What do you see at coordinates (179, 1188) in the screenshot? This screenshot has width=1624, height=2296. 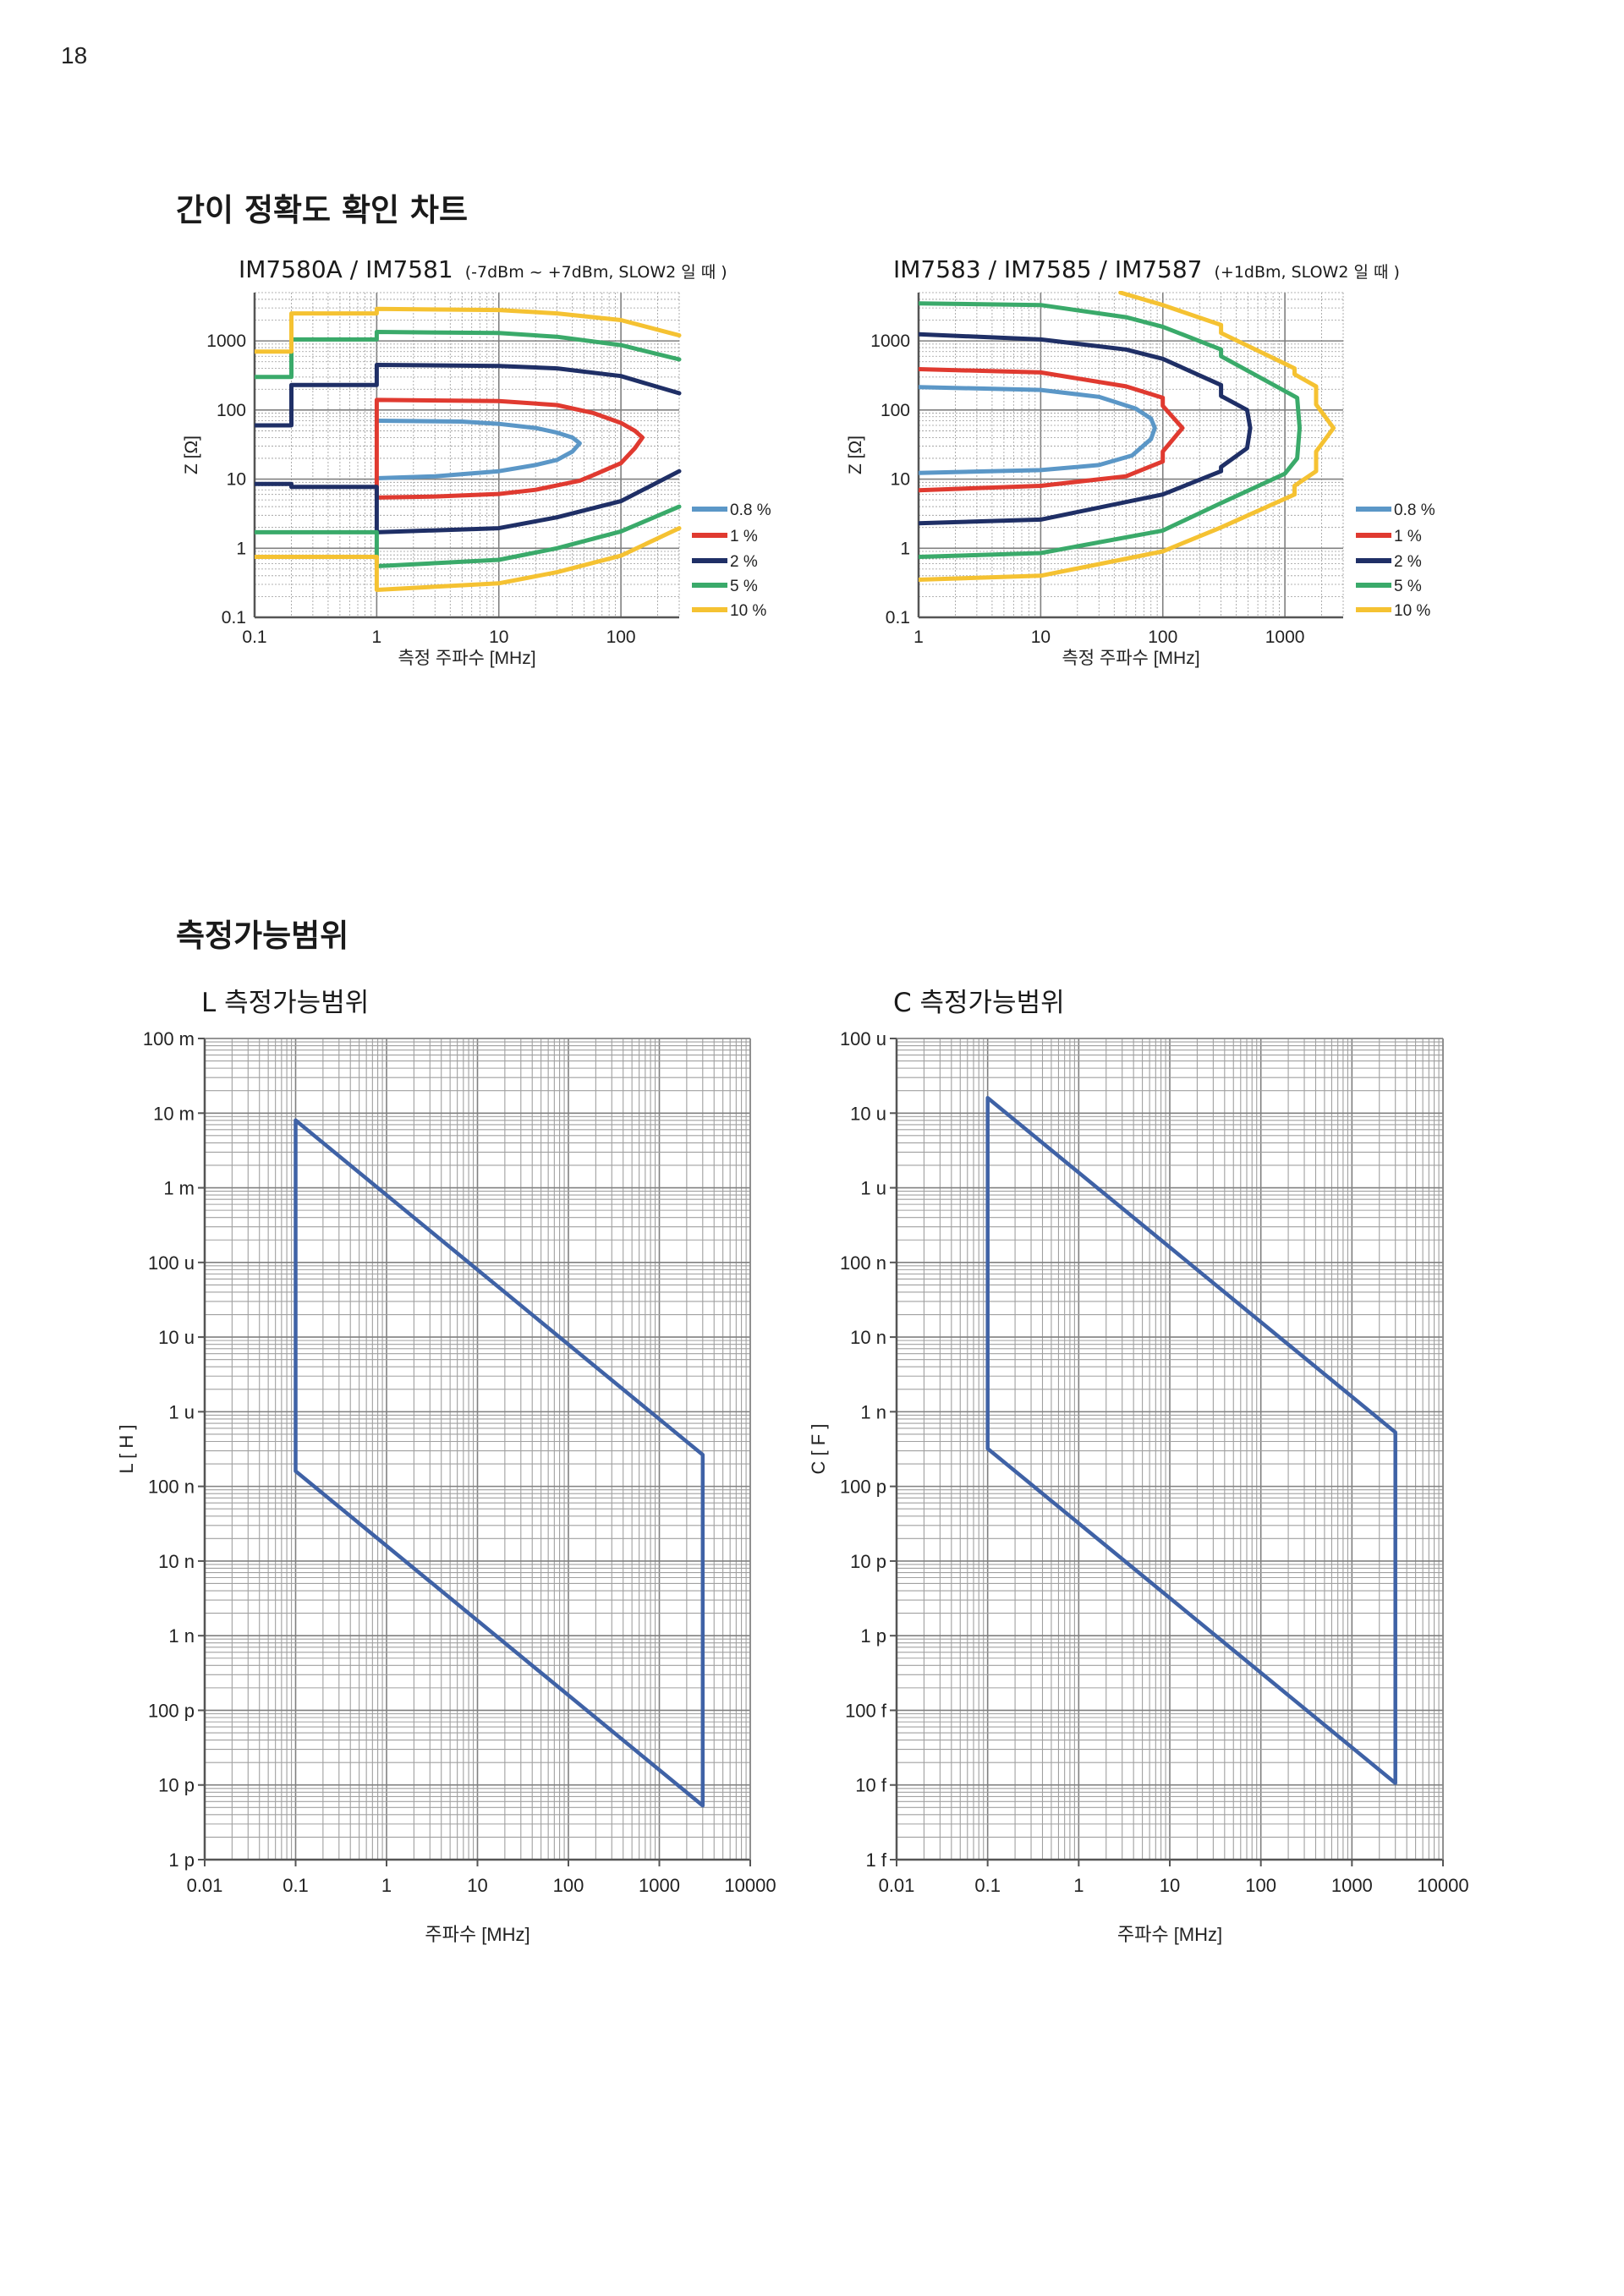 I see `y-tick-label: 1 m` at bounding box center [179, 1188].